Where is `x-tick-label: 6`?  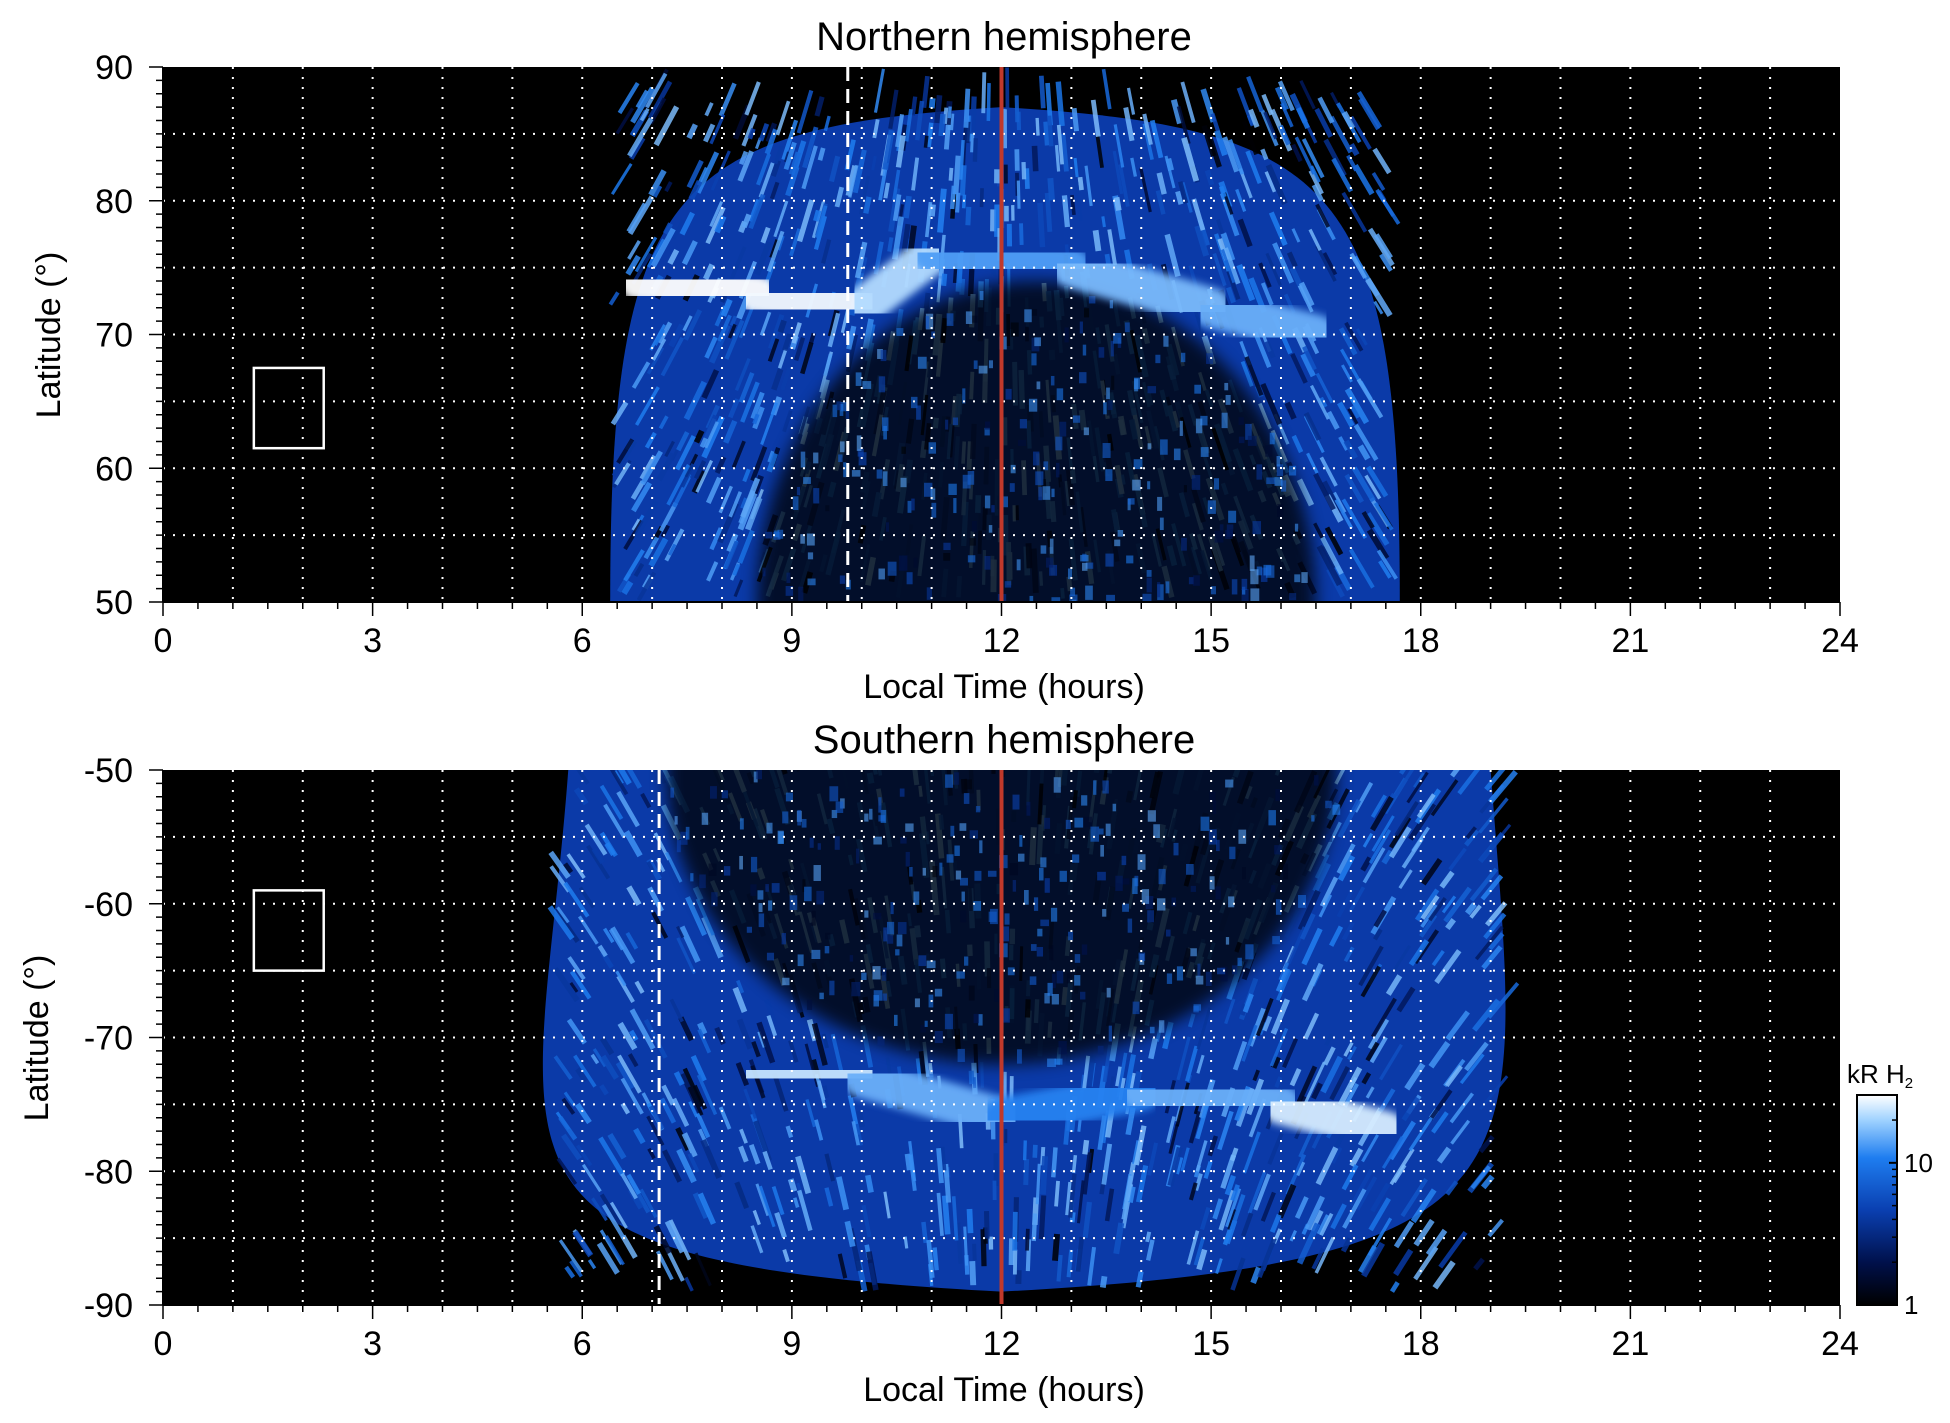
x-tick-label: 6 is located at coordinates (582, 1344).